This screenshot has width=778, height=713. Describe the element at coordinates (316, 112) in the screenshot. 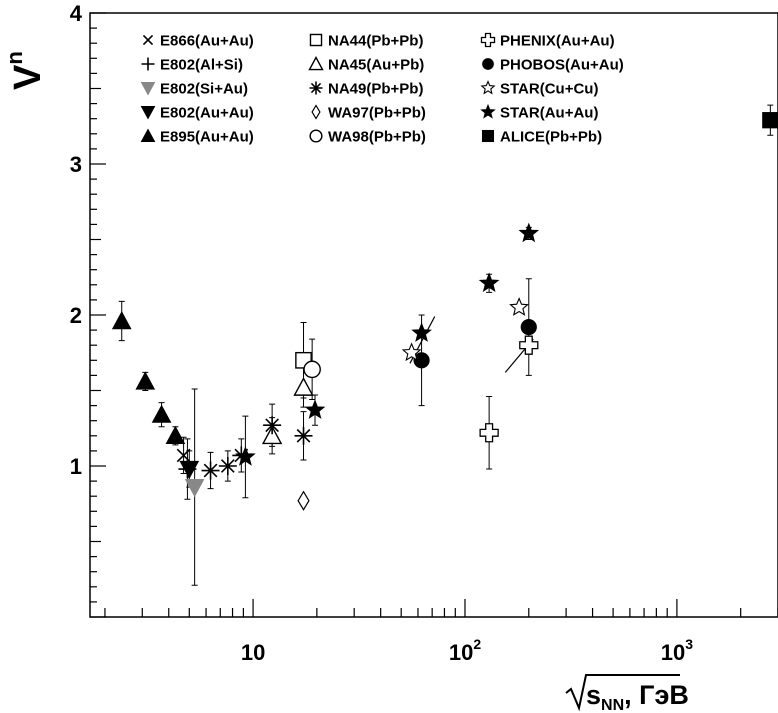

I see `legend-marker-wa97-pb-pb` at that location.